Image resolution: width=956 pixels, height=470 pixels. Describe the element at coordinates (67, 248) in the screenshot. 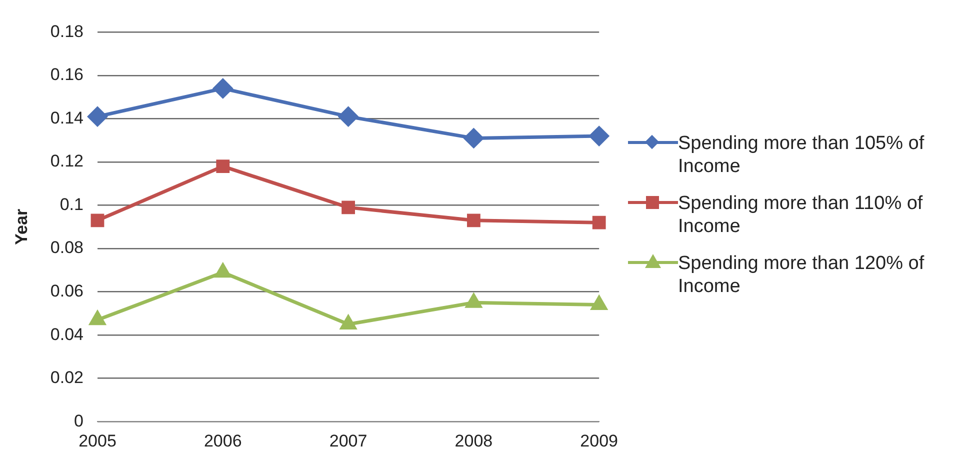

I see `y-tick-label: 0.08` at that location.